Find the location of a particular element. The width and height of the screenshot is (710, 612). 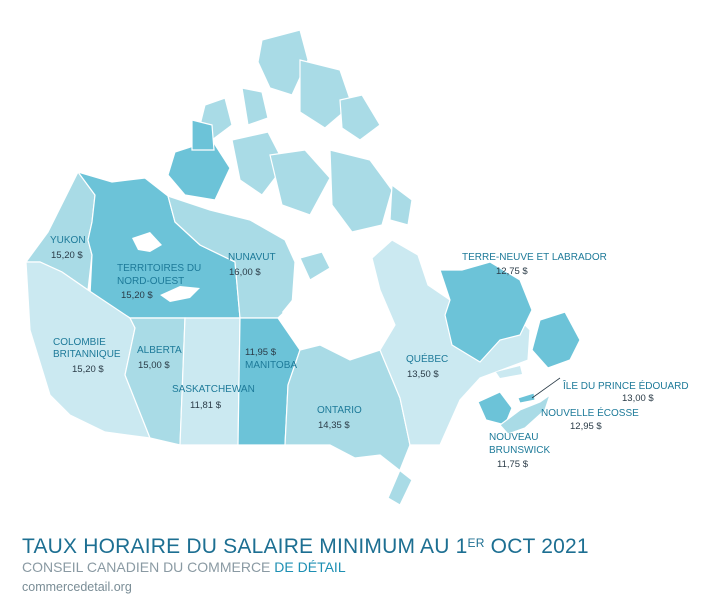

label-new-brunswick-1: NOUVEAU is located at coordinates (513, 437).